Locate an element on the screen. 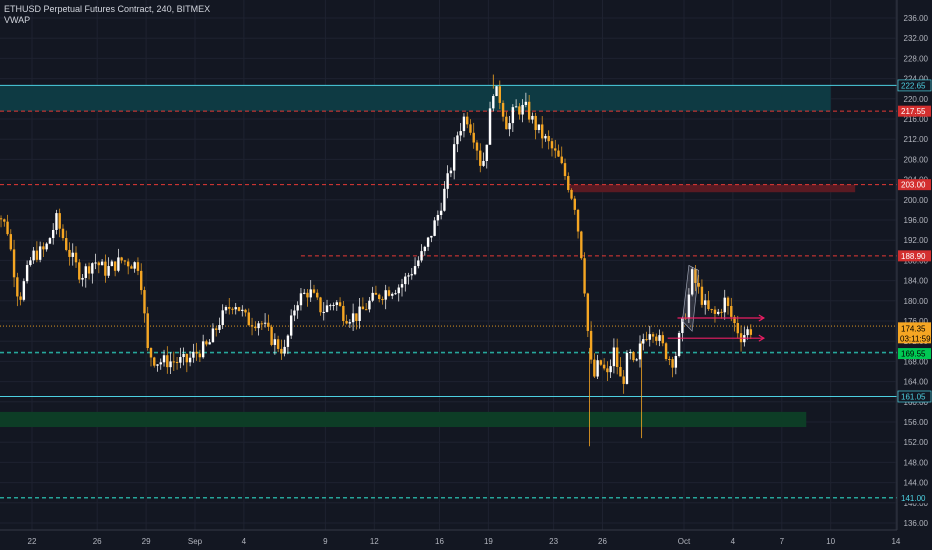 The width and height of the screenshot is (932, 550). time-tick-label: 7 is located at coordinates (782, 541).